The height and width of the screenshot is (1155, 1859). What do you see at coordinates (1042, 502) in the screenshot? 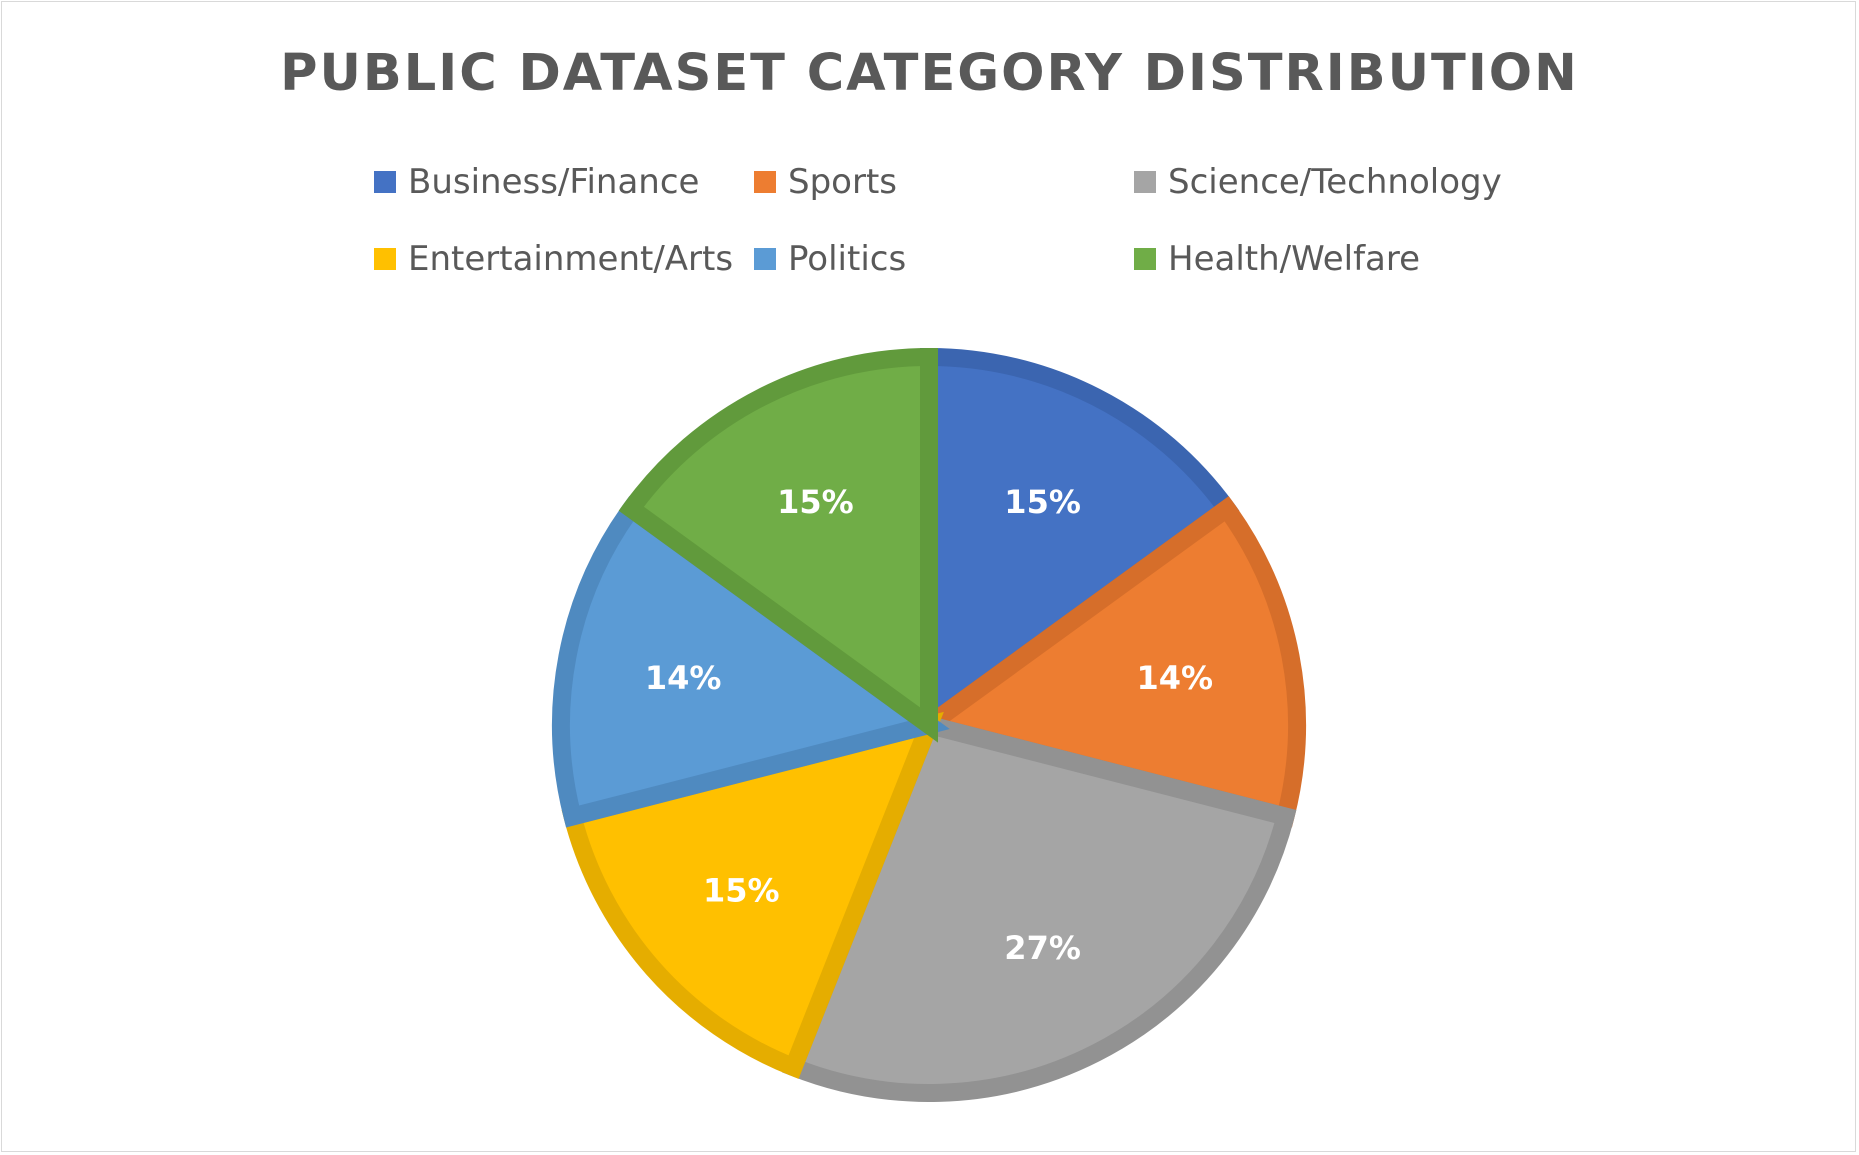
I see `data-label-business-finance: 15%` at bounding box center [1042, 502].